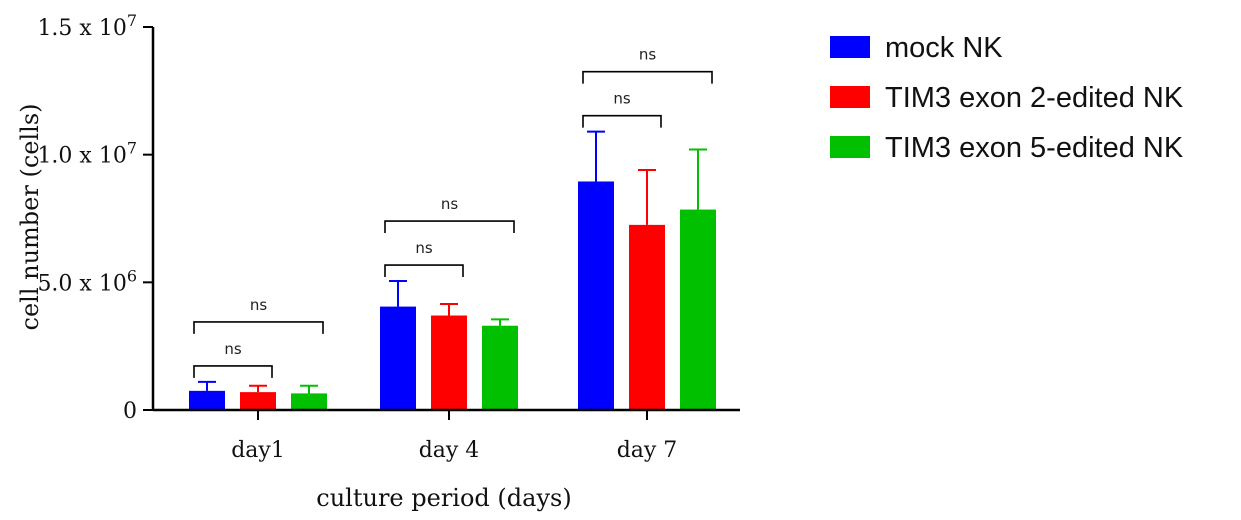  Describe the element at coordinates (647, 450) in the screenshot. I see `x-tick-label: day 7` at that location.